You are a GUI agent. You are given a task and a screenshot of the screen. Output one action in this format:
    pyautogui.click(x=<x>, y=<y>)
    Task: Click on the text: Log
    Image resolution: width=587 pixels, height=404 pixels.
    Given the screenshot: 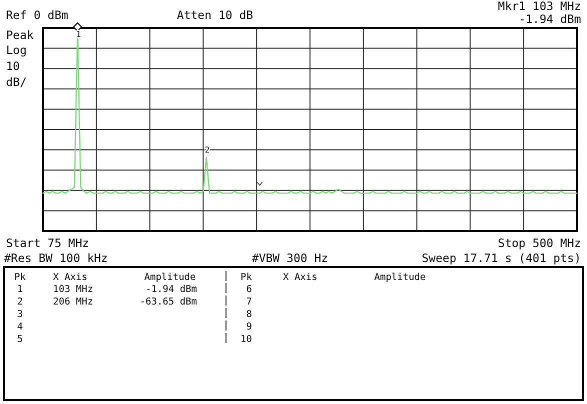 What is the action you would take?
    pyautogui.click(x=16, y=50)
    